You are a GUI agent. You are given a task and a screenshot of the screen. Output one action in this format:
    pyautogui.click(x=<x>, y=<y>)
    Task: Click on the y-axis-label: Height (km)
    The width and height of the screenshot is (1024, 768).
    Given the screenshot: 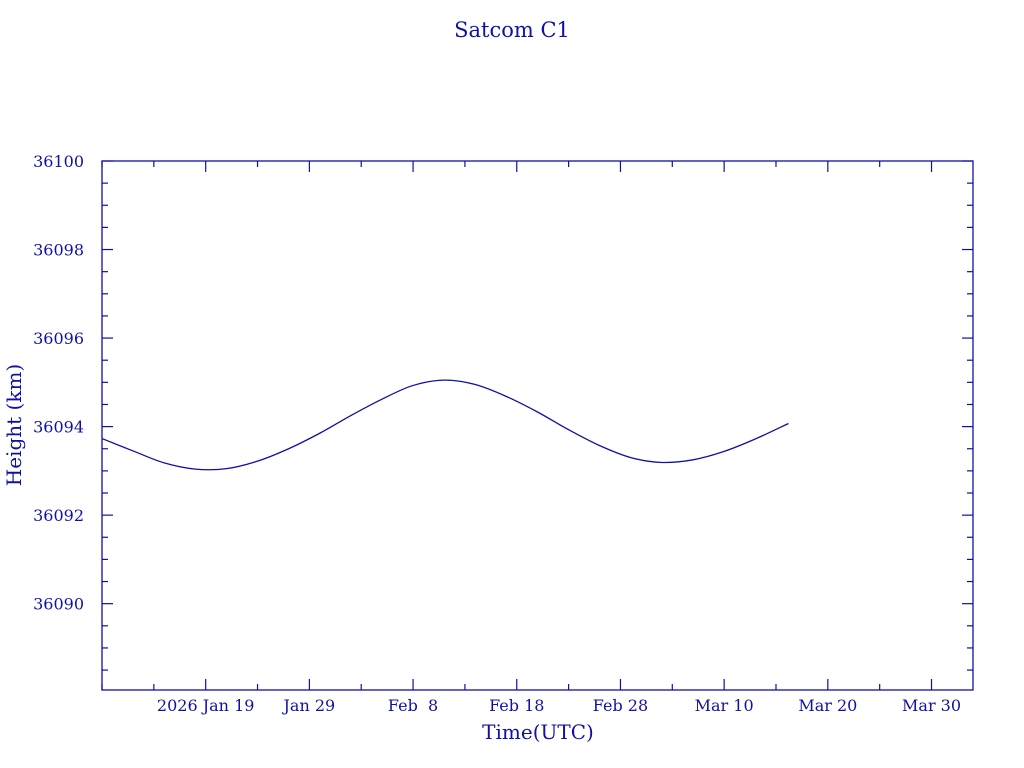 What is the action you would take?
    pyautogui.click(x=14, y=425)
    